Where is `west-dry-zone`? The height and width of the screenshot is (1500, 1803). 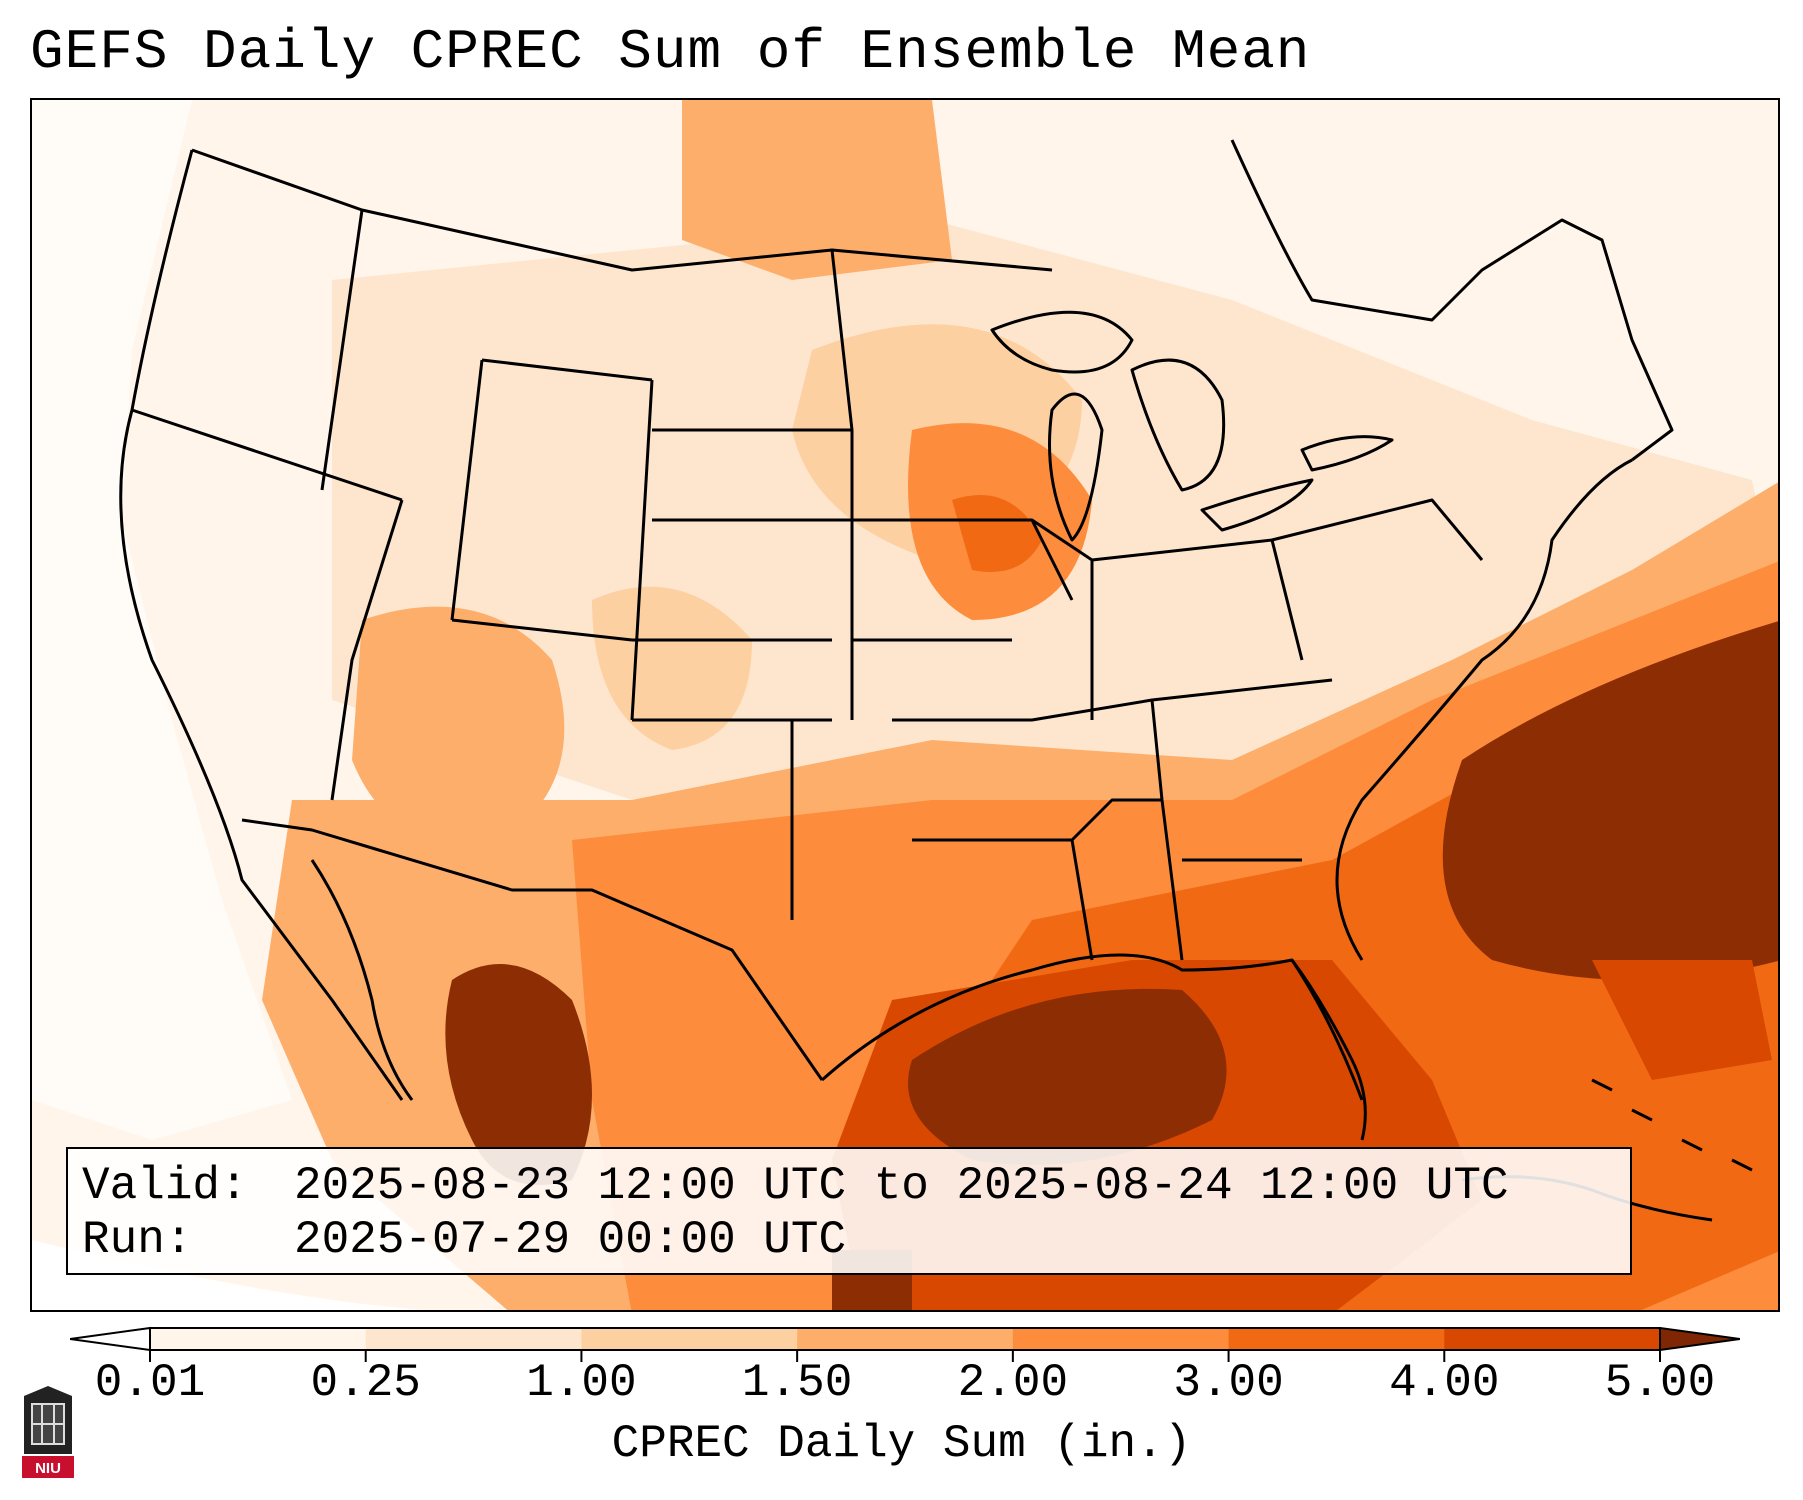 west-dry-zone is located at coordinates (162, 620).